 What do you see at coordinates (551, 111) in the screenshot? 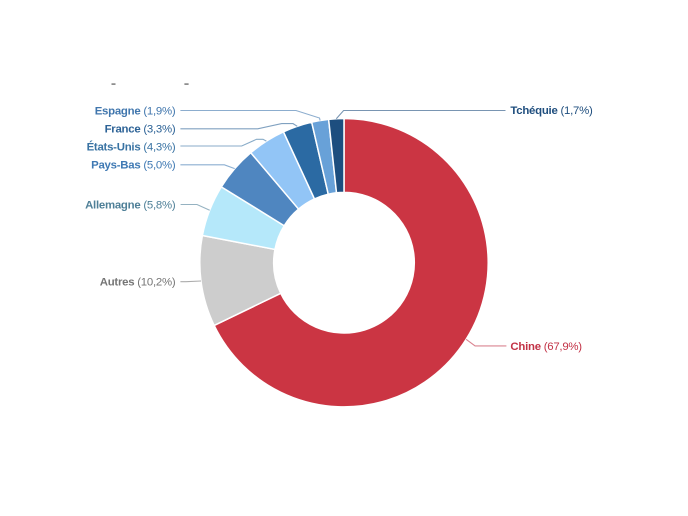
I see `svg-text: Tchéquie (1,7%)` at bounding box center [551, 111].